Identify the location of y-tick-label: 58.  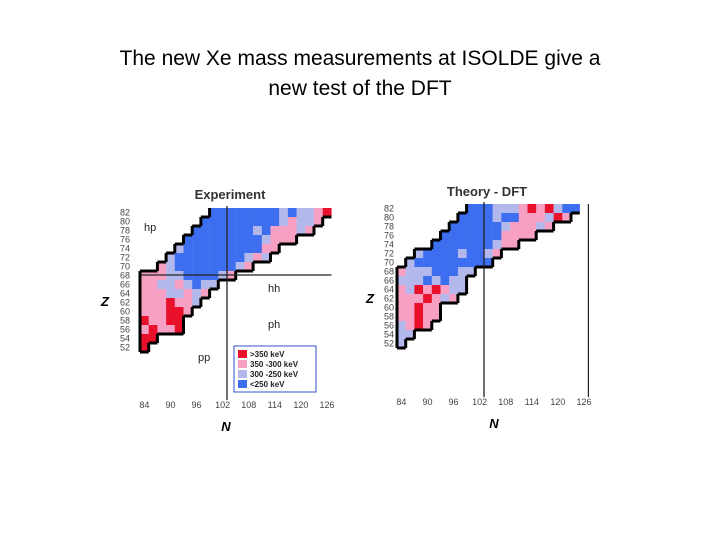
(125, 321).